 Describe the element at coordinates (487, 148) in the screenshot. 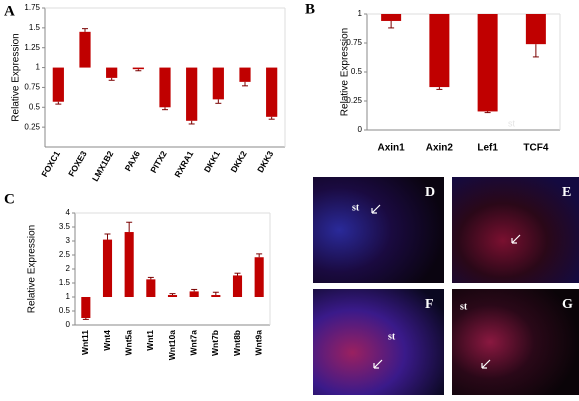

I see `x-tick-label: Lef1` at that location.